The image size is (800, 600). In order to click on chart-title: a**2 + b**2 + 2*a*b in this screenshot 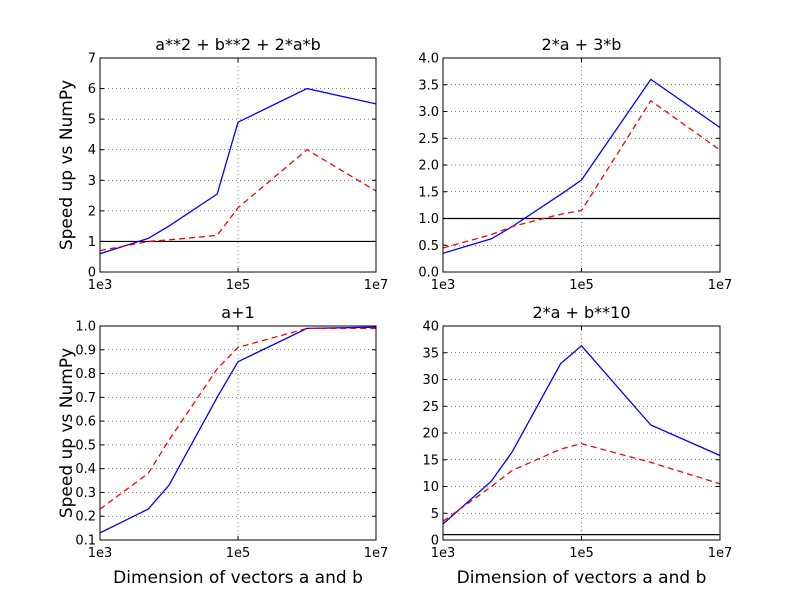, I will do `click(238, 44)`.